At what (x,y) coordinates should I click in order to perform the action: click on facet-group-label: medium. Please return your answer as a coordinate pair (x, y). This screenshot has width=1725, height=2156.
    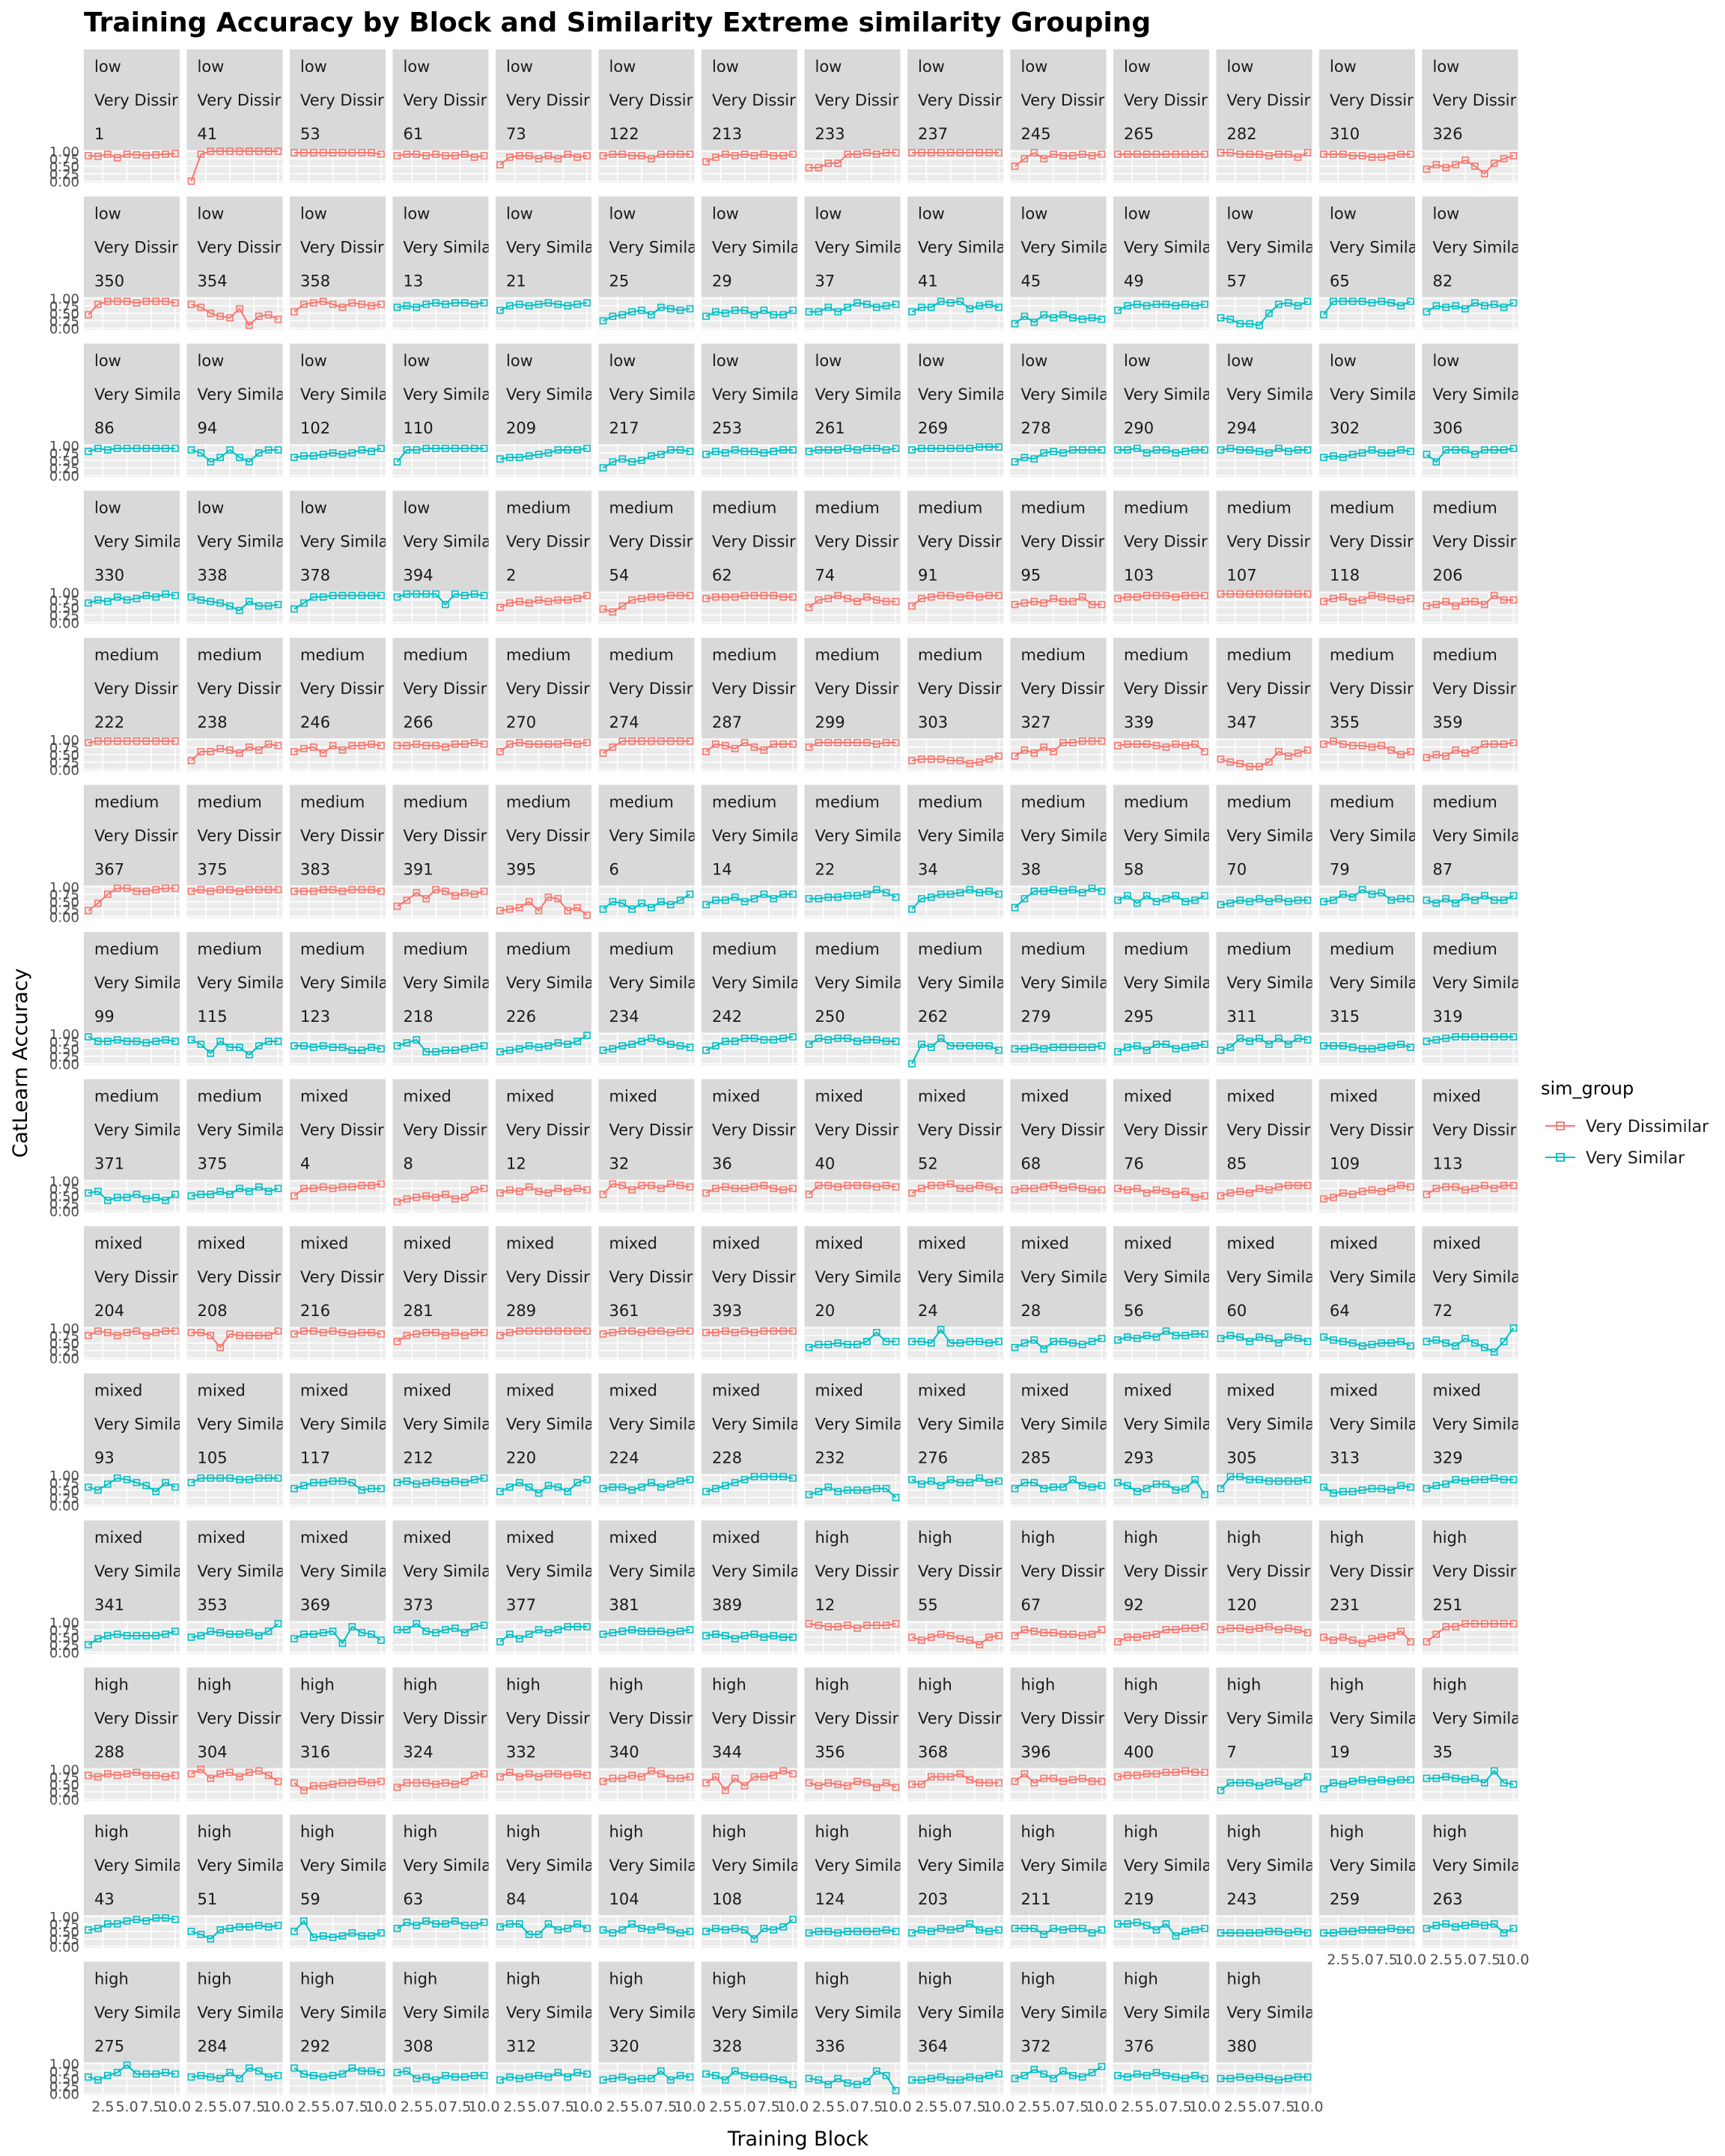
    Looking at the image, I should click on (847, 949).